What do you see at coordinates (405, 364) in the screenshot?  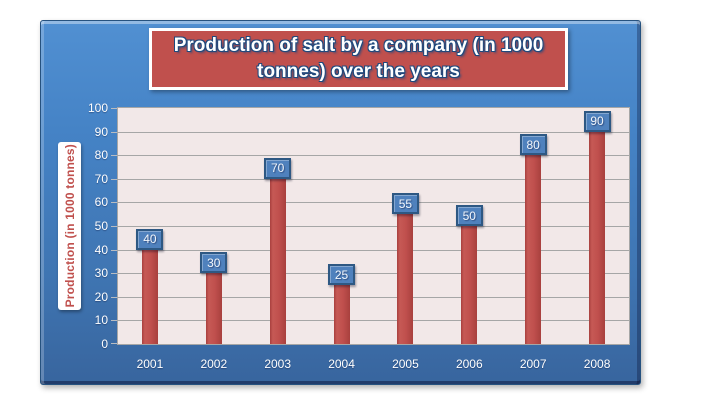 I see `x-axis-tick-label: 2005` at bounding box center [405, 364].